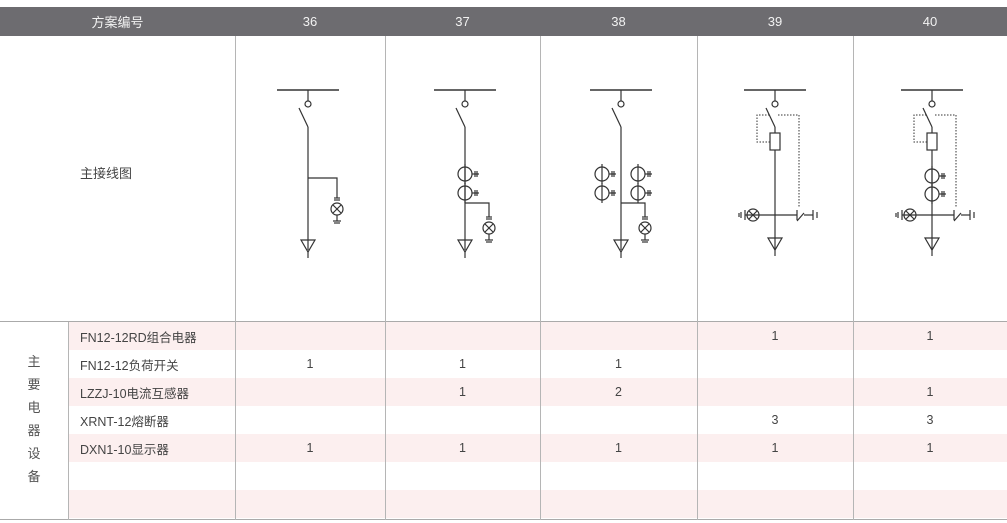 The image size is (1007, 523). Describe the element at coordinates (618, 21) in the screenshot. I see `header-scheme-38: 38` at that location.